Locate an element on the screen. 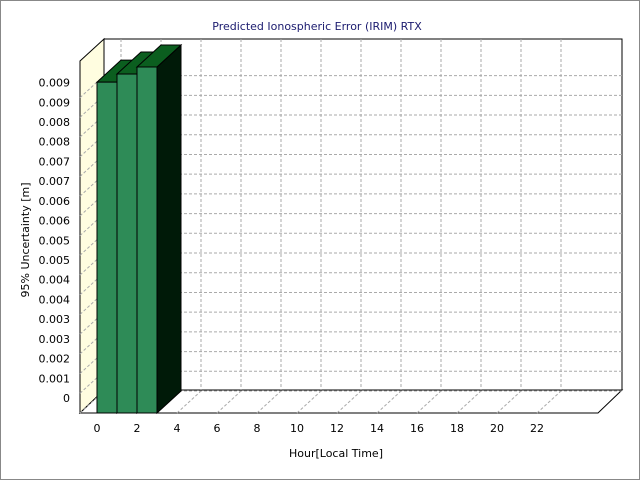 The height and width of the screenshot is (480, 640). x-tick-label: 4 is located at coordinates (177, 428).